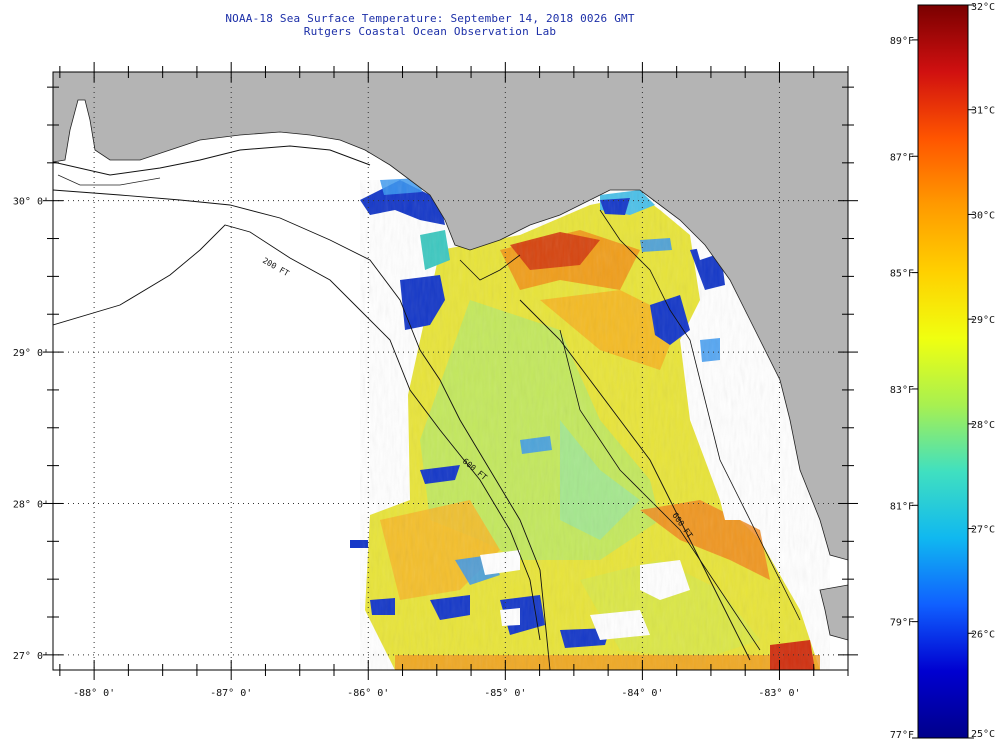  Describe the element at coordinates (31, 202) in the screenshot. I see `lat-label: 30° 0'` at that location.